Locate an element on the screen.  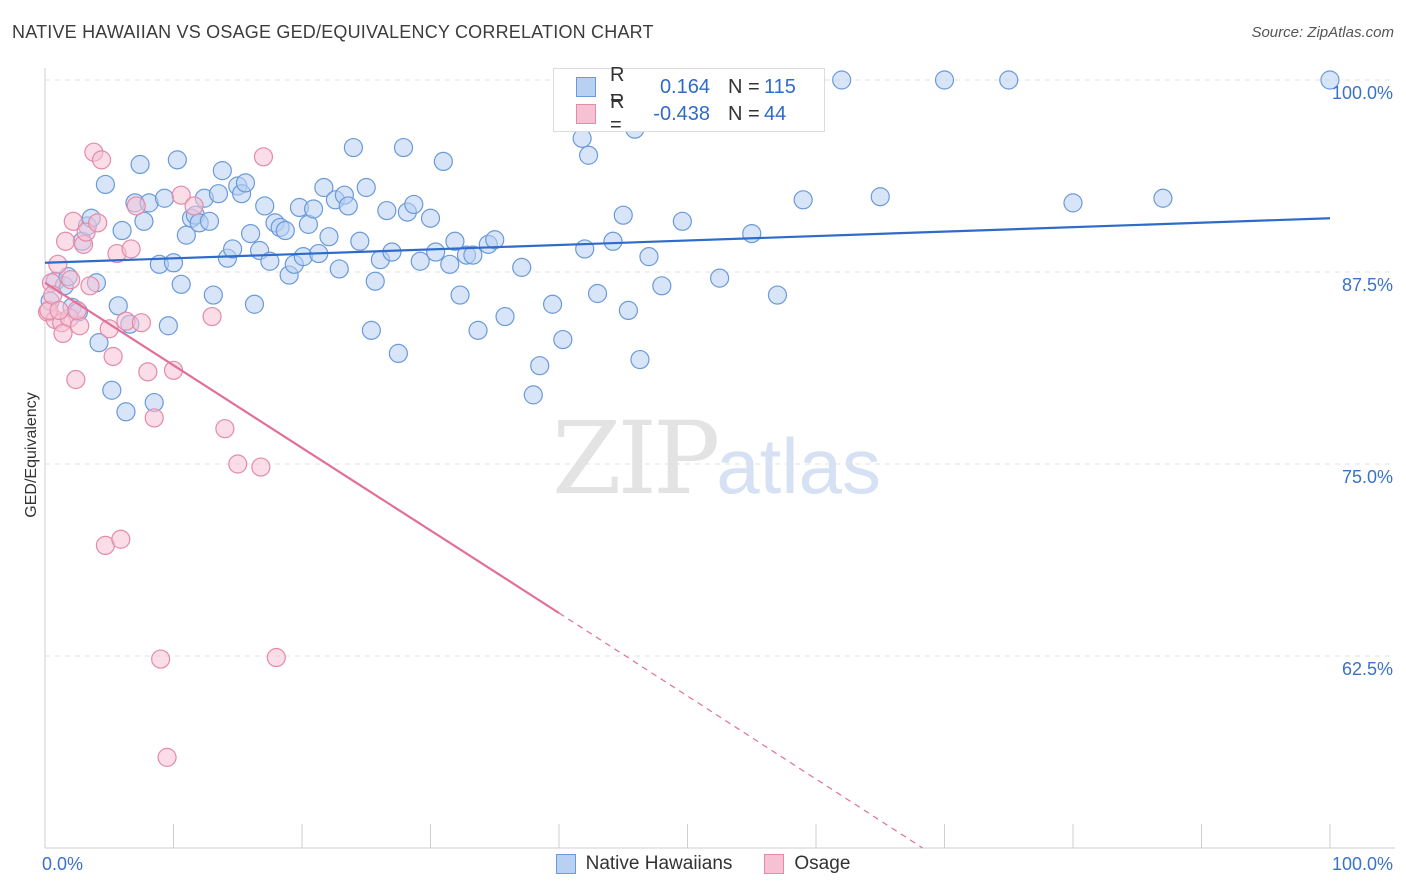
x-tick-label: 100.0% is located at coordinates (1362, 864).